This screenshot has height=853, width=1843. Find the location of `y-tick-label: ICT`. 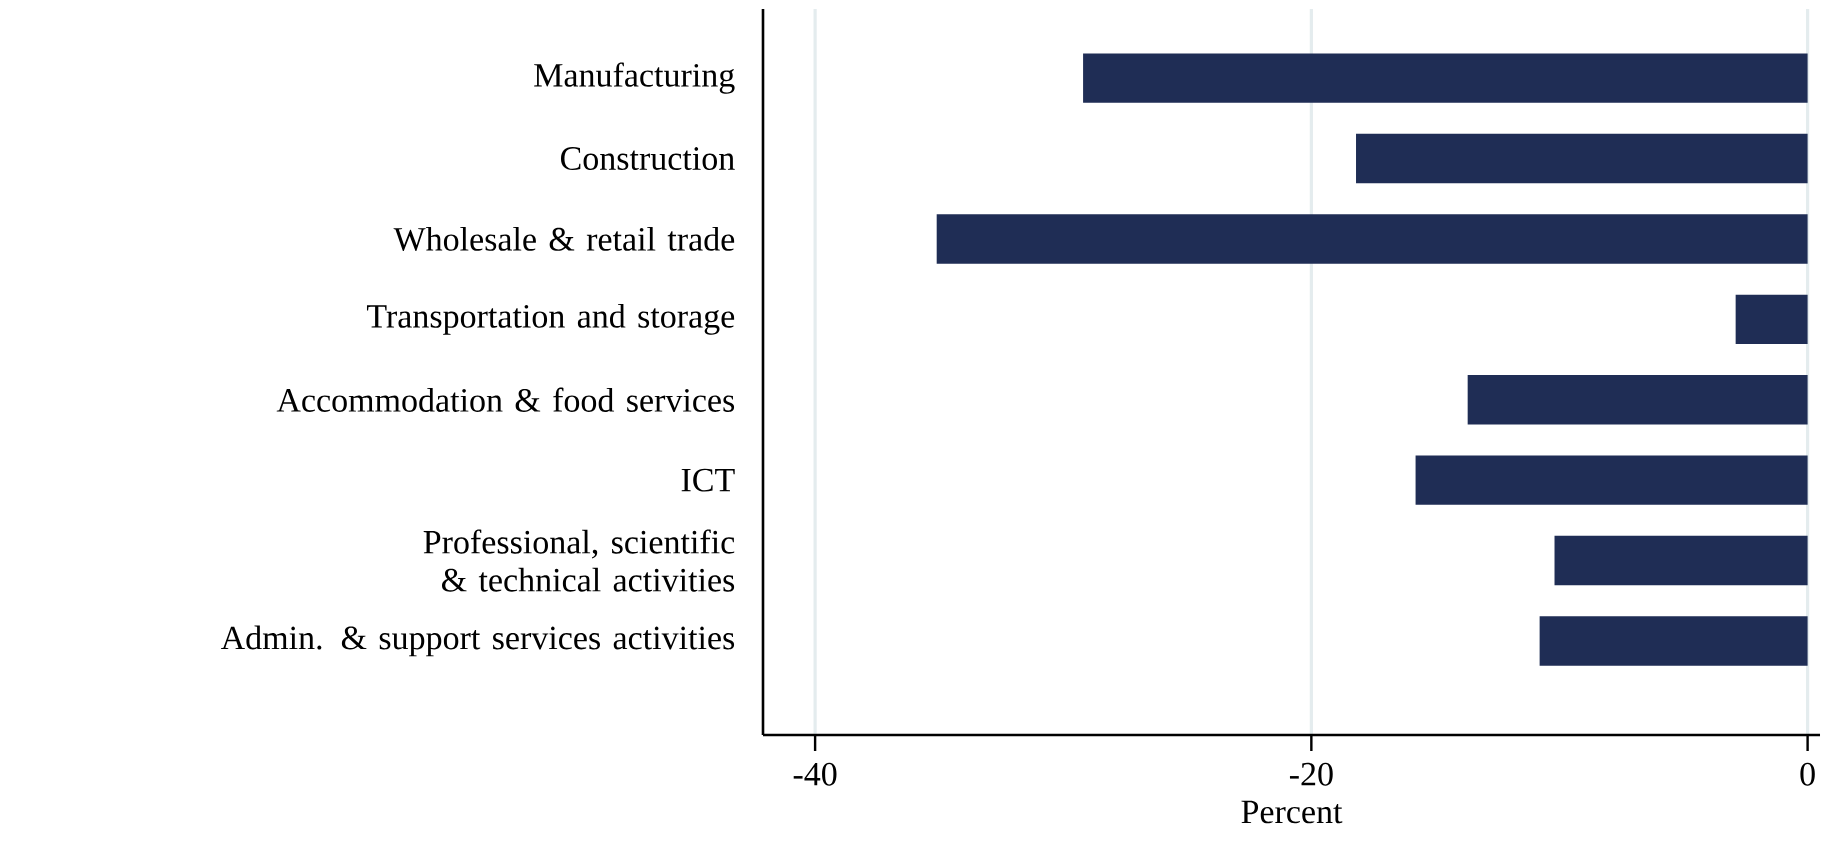

y-tick-label: ICT is located at coordinates (708, 480).